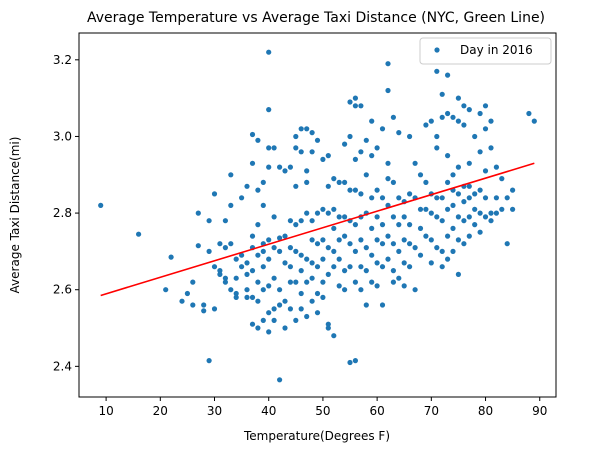 The width and height of the screenshot is (596, 453). What do you see at coordinates (62, 366) in the screenshot?
I see `y-tick-label: 2.4` at bounding box center [62, 366].